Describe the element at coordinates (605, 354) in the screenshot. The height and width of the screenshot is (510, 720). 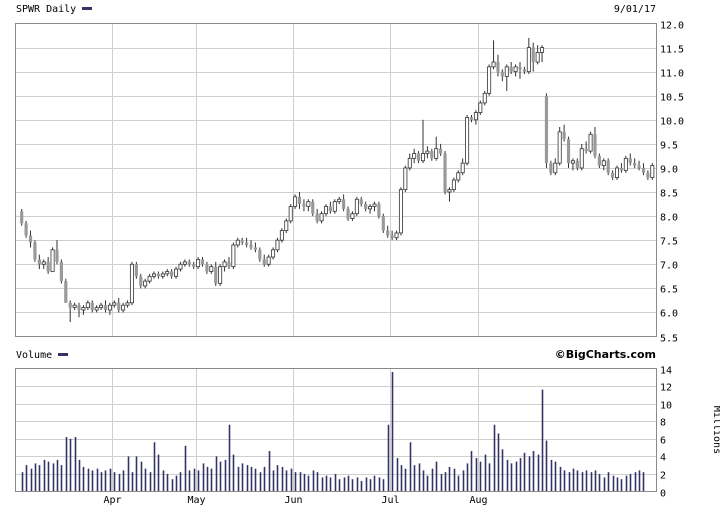
I see `bigcharts-logo: ©BigCharts.com` at that location.